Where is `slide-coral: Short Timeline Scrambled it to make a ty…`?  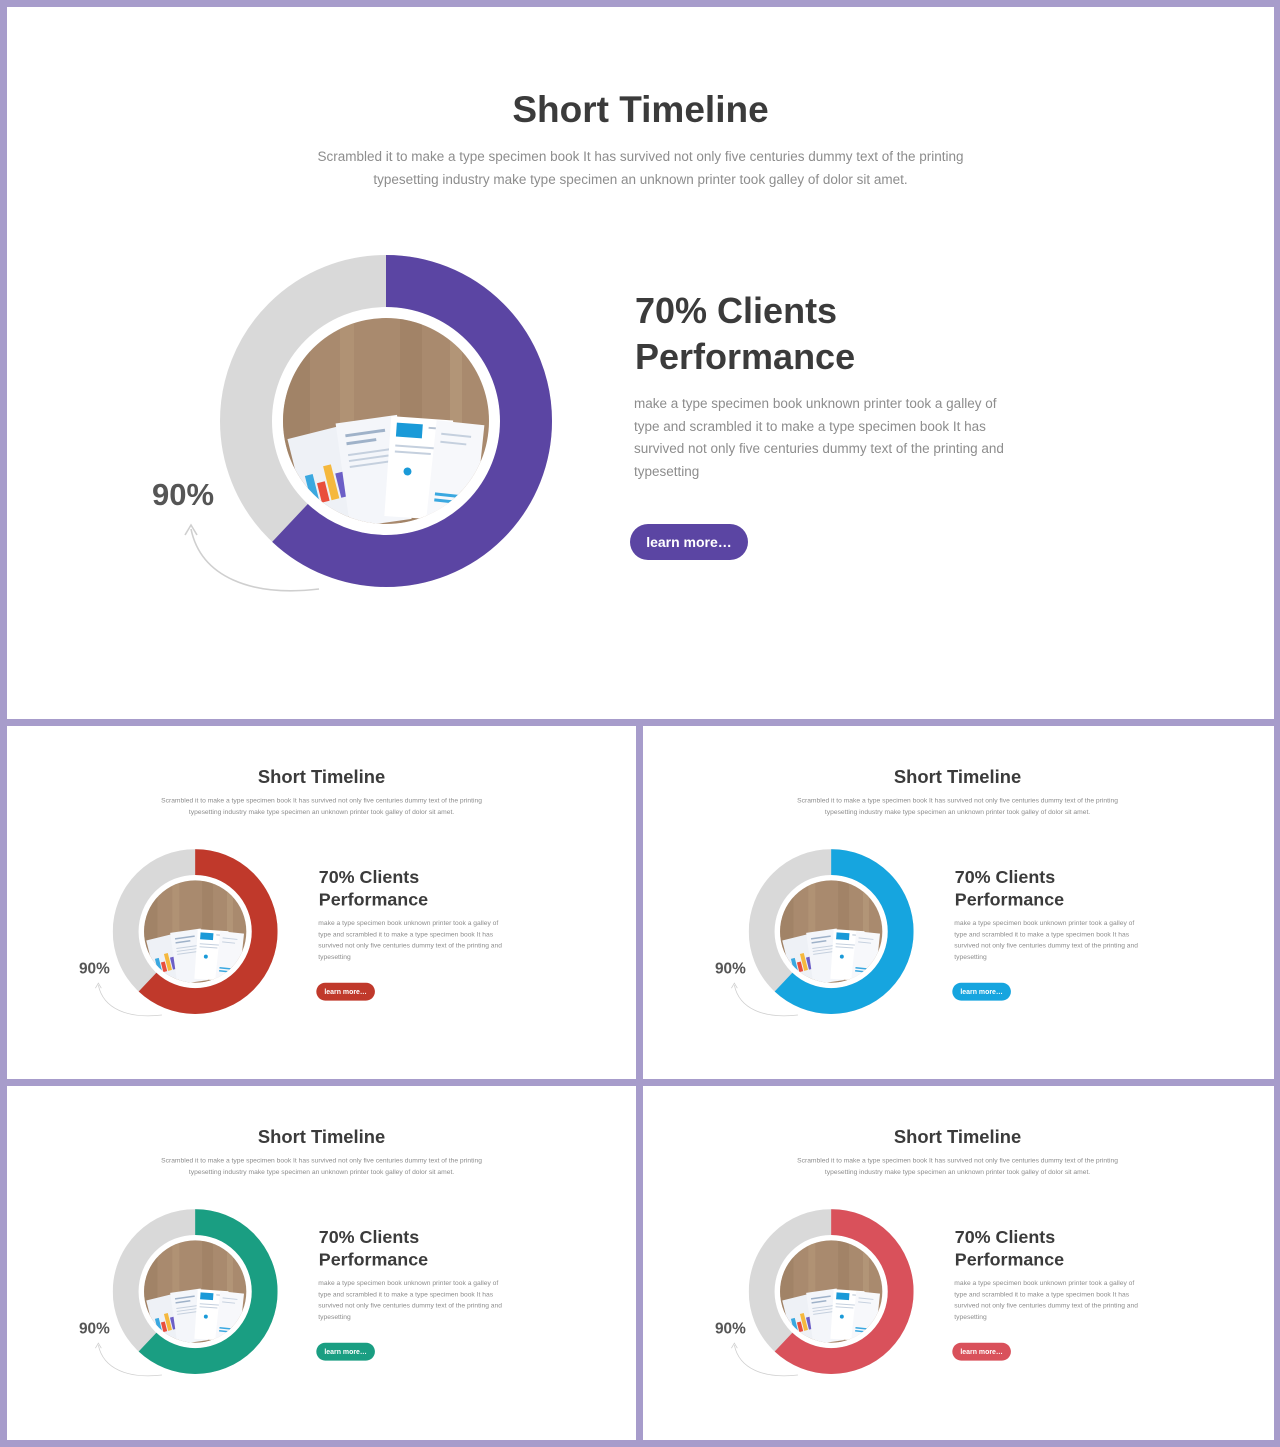
slide-coral: Short Timeline Scrambled it to make a ty… is located at coordinates (958, 1263).